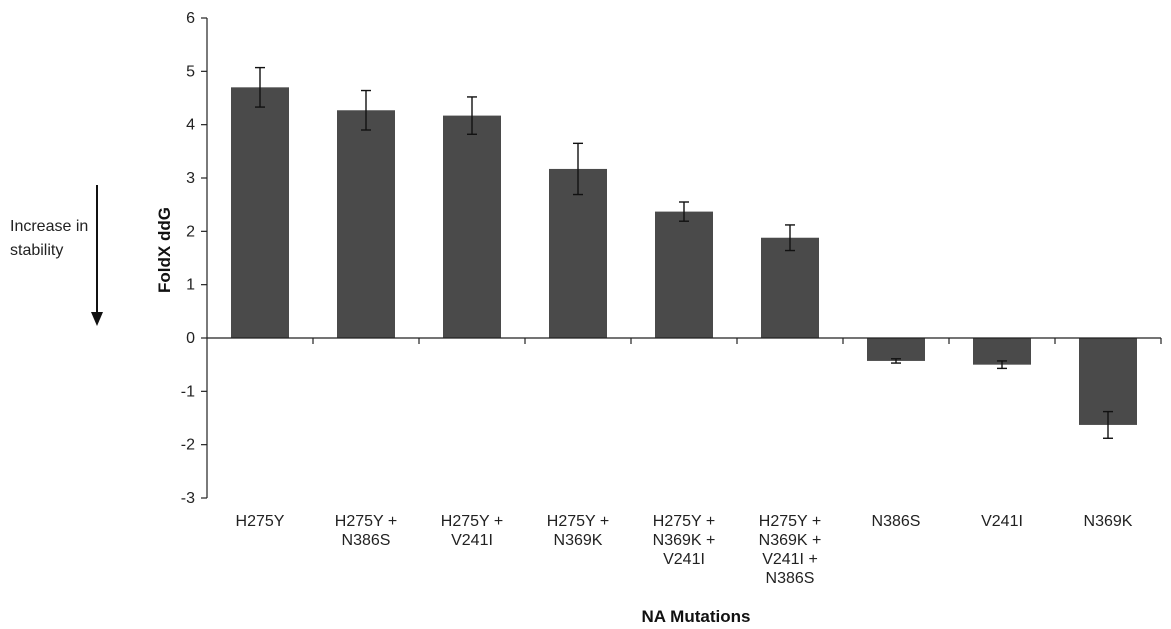  Describe the element at coordinates (1002, 521) in the screenshot. I see `x-category-label: V241I` at that location.